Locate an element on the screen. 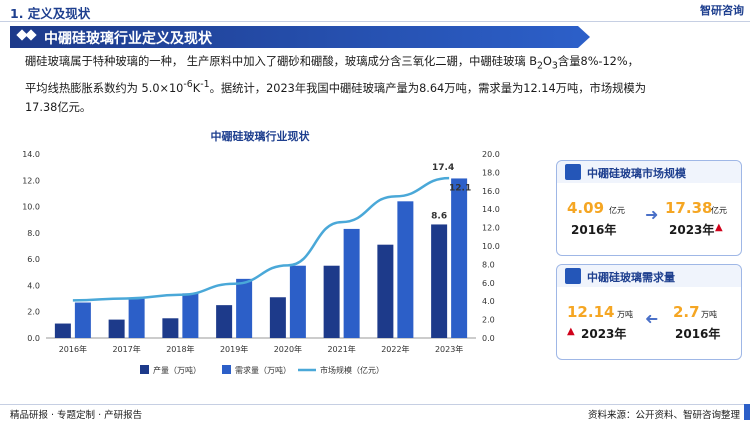 The height and width of the screenshot is (421, 750). card-title: 中硼硅玻璃市场规模 is located at coordinates (636, 173).